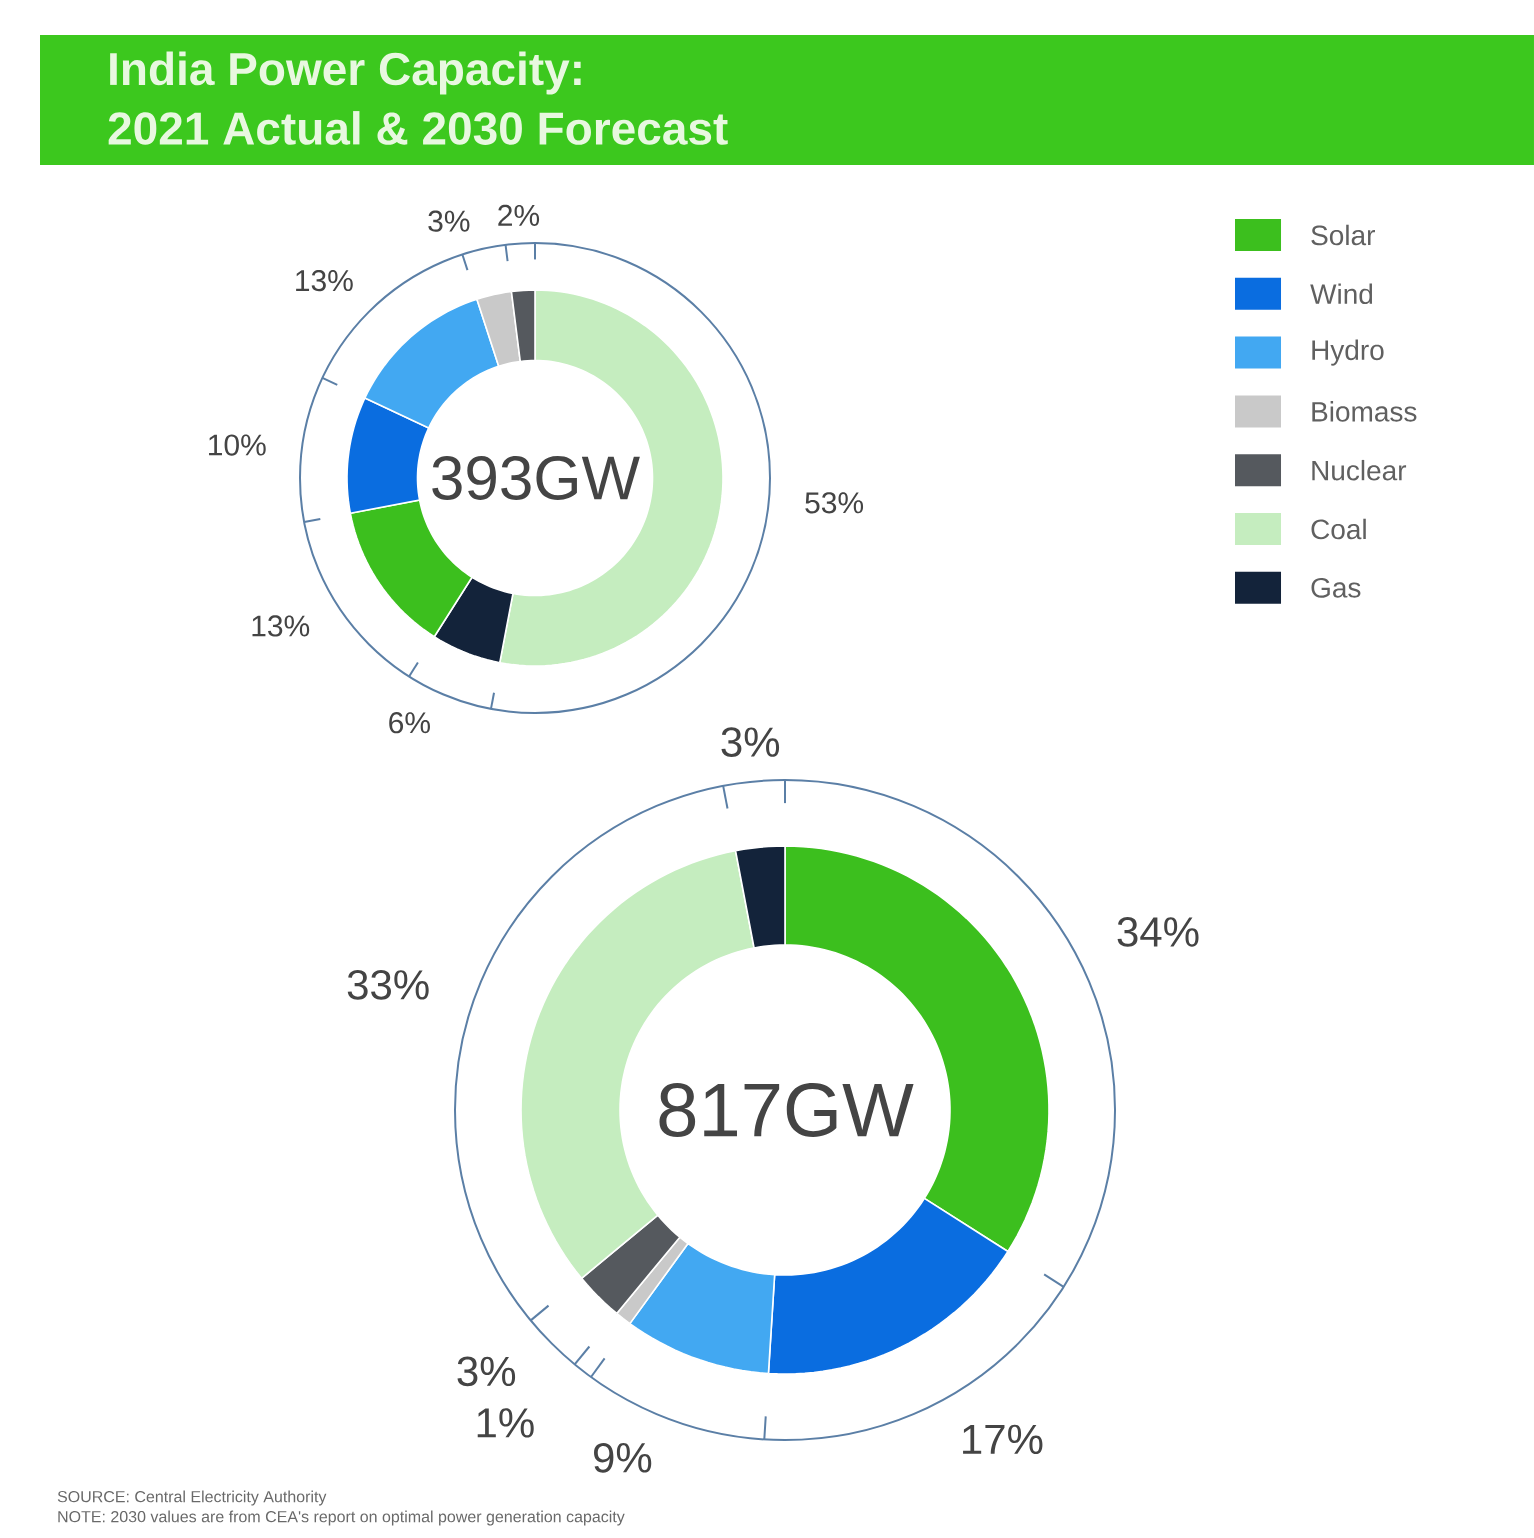 Image resolution: width=1534 pixels, height=1538 pixels. What do you see at coordinates (409, 723) in the screenshot?
I see `data-label: 6%` at bounding box center [409, 723].